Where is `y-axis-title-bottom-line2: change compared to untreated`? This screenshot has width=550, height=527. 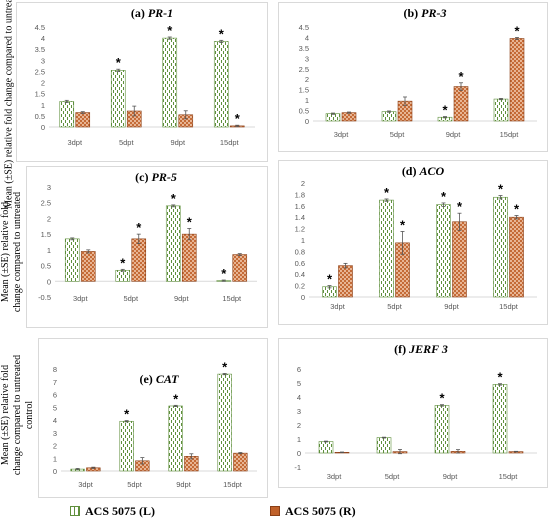 y-axis-title-bottom-line2: change compared to untreated is located at coordinates (17, 415).